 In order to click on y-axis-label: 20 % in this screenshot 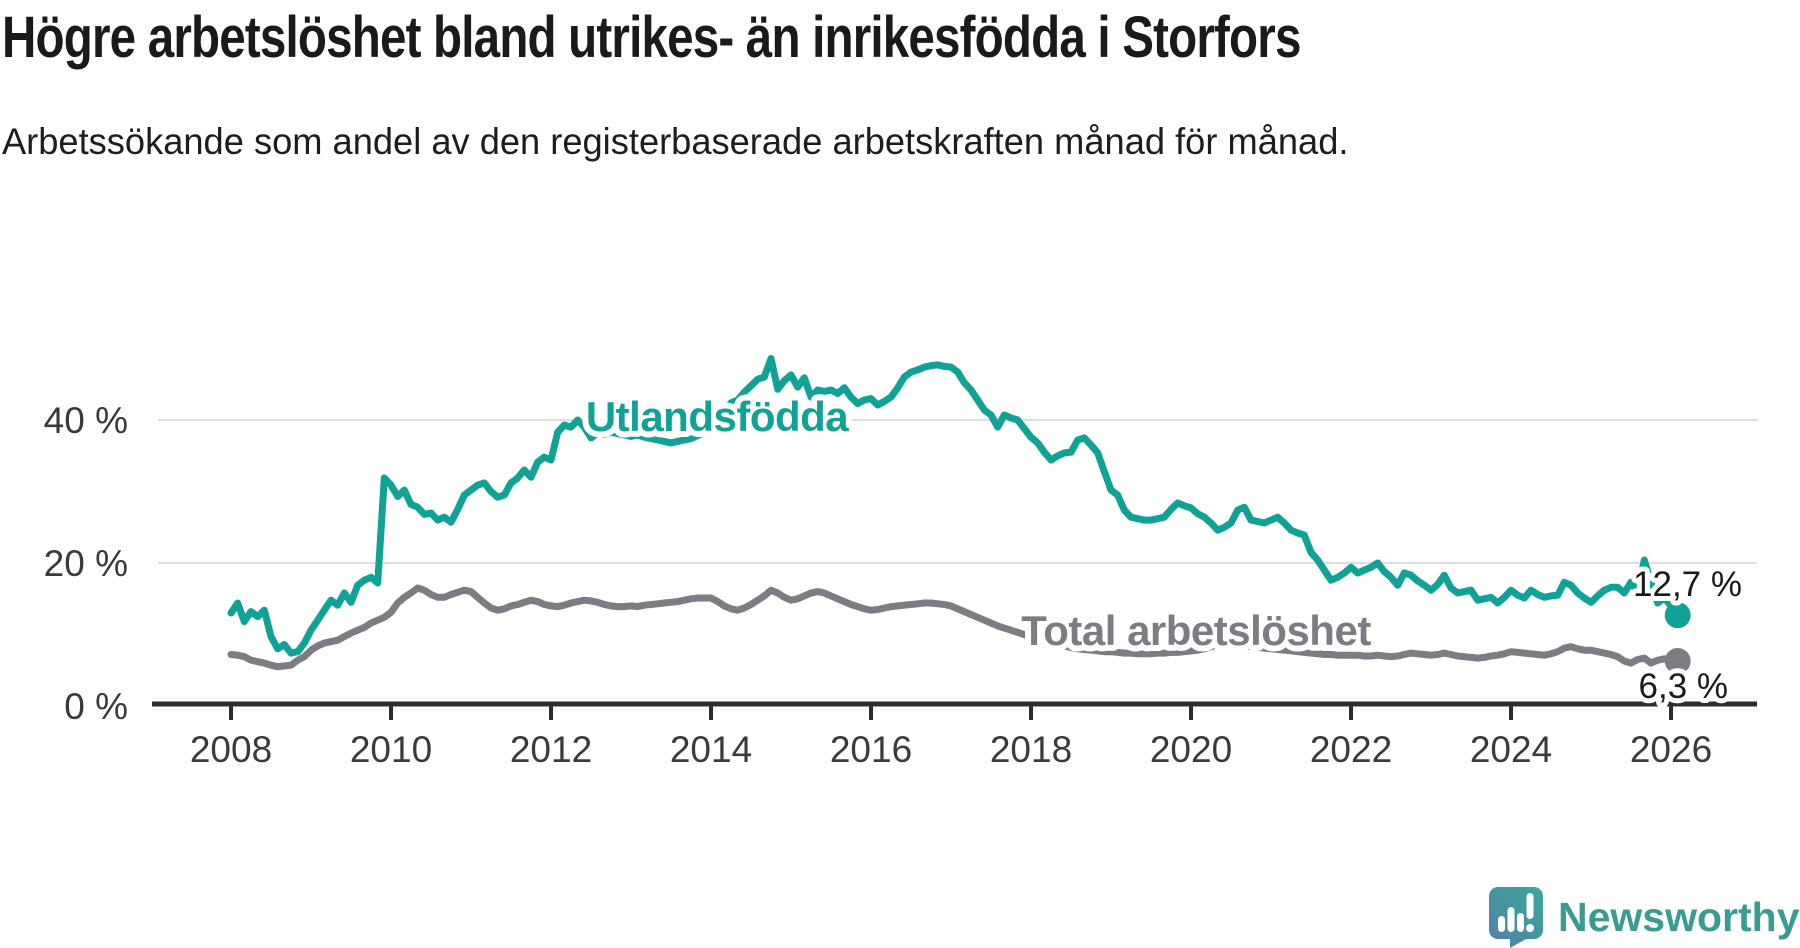, I will do `click(86, 563)`.